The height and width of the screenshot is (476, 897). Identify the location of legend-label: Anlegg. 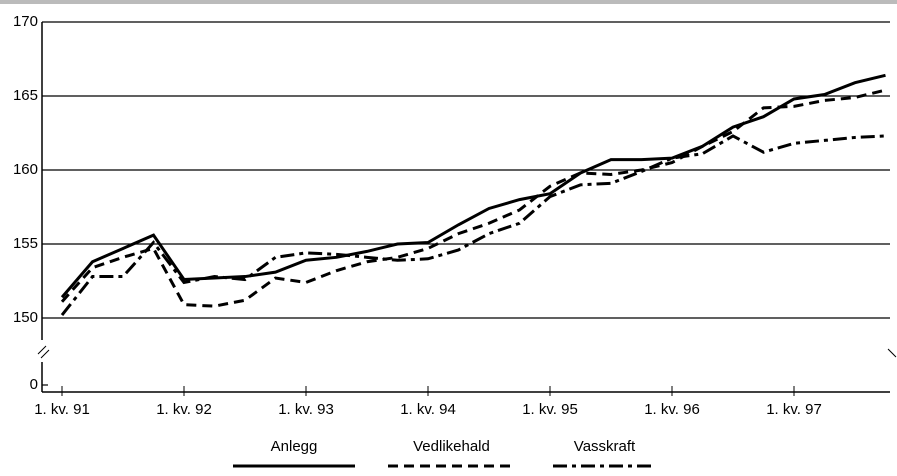
(294, 446).